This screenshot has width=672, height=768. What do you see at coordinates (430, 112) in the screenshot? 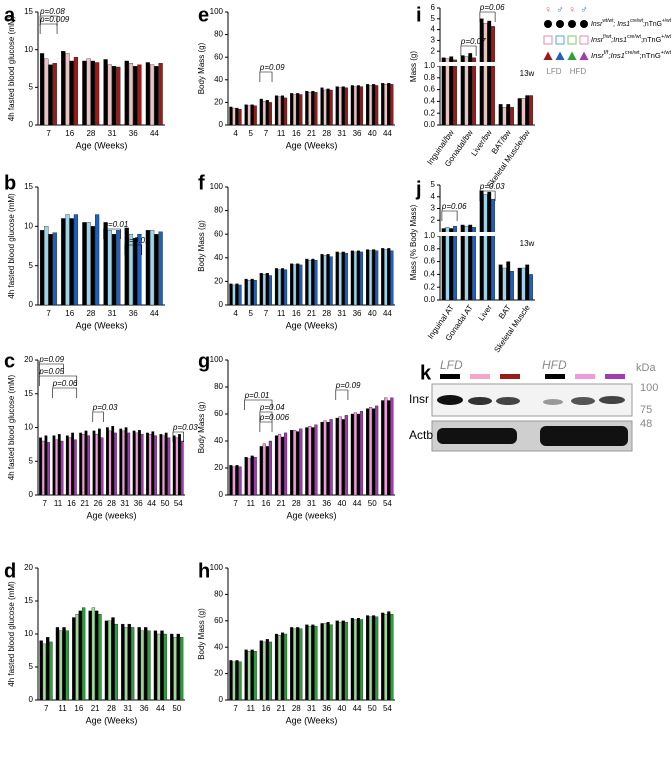
I see `y-tick-label: 0.2` at bounding box center [430, 112].